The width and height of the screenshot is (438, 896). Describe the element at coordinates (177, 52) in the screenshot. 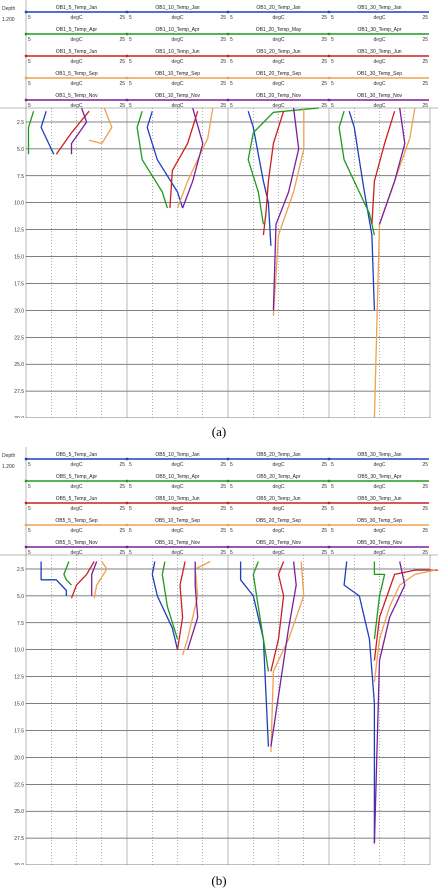

I see `track-title: OB1_10_Temp_Jun` at that location.